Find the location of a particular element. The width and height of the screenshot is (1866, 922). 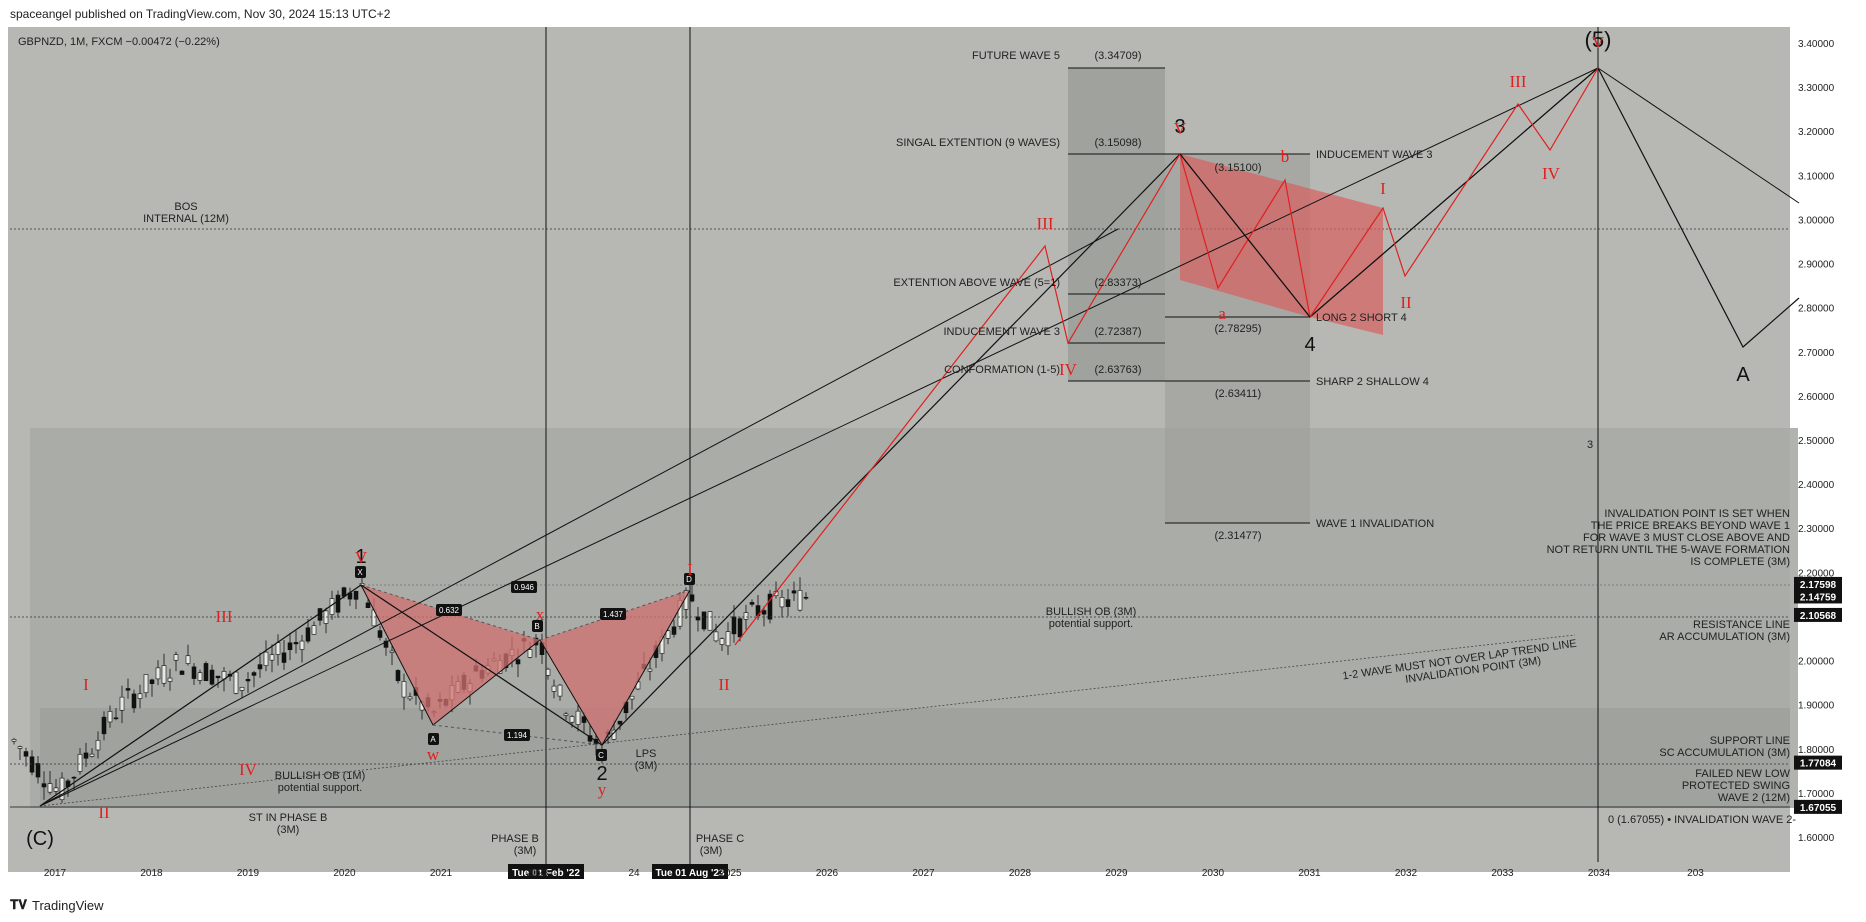

projection-line is located at coordinates (1698, 135).